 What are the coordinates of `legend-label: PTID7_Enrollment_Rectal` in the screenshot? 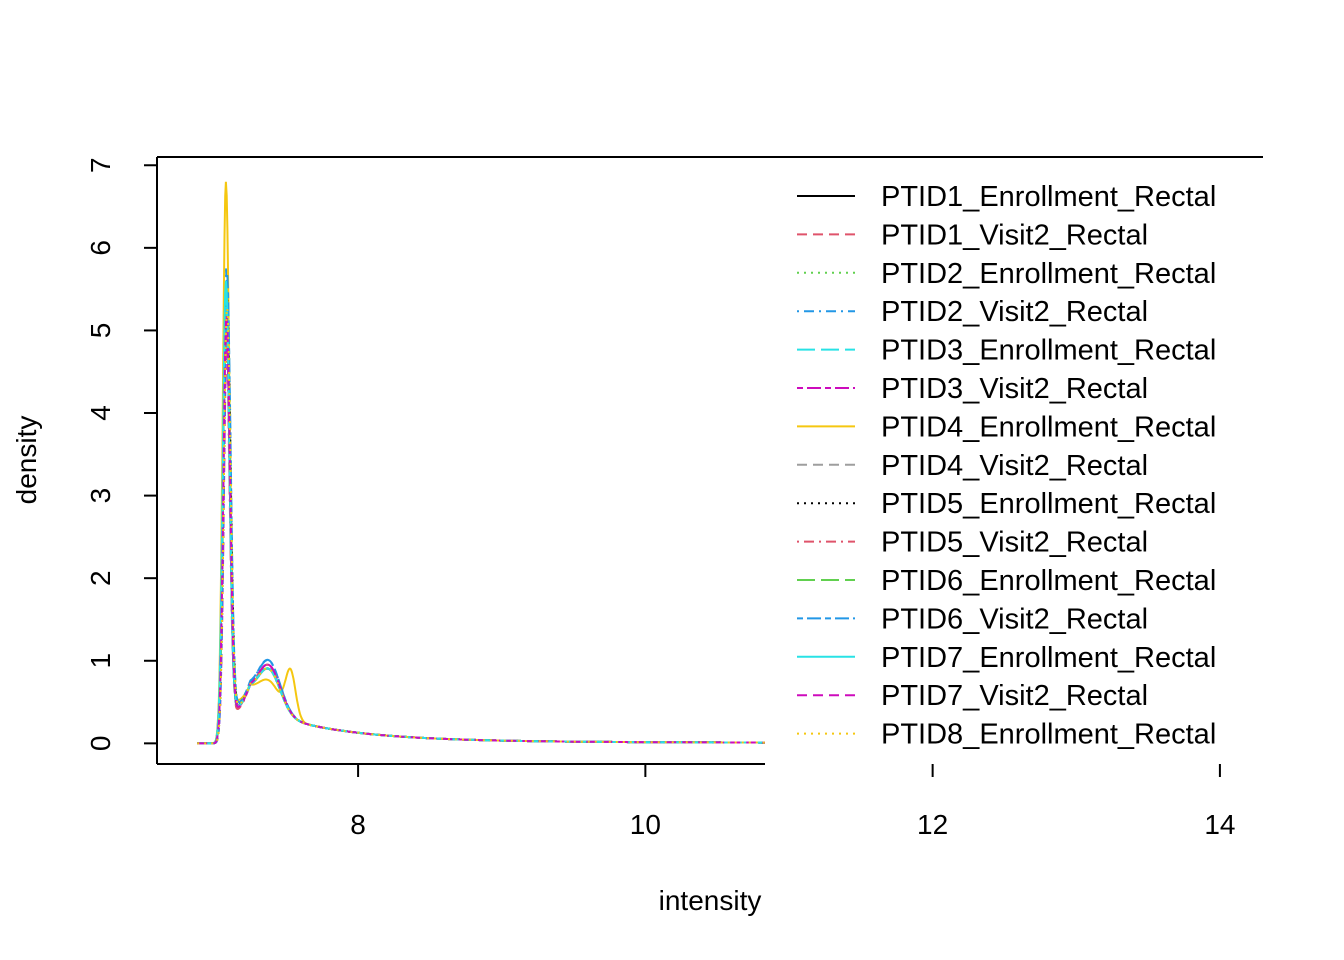 It's located at (1048, 658).